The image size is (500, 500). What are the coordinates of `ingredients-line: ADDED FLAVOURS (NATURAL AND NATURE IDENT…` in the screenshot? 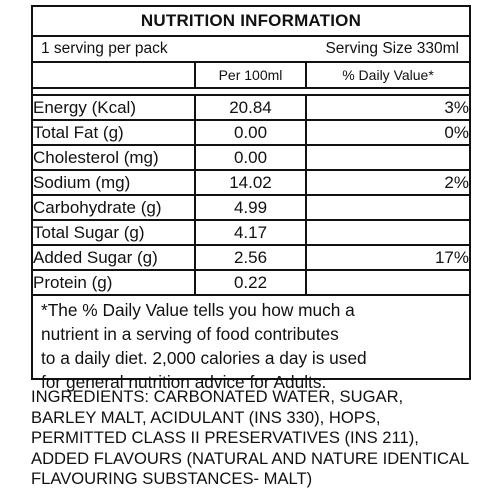 It's located at (250, 458).